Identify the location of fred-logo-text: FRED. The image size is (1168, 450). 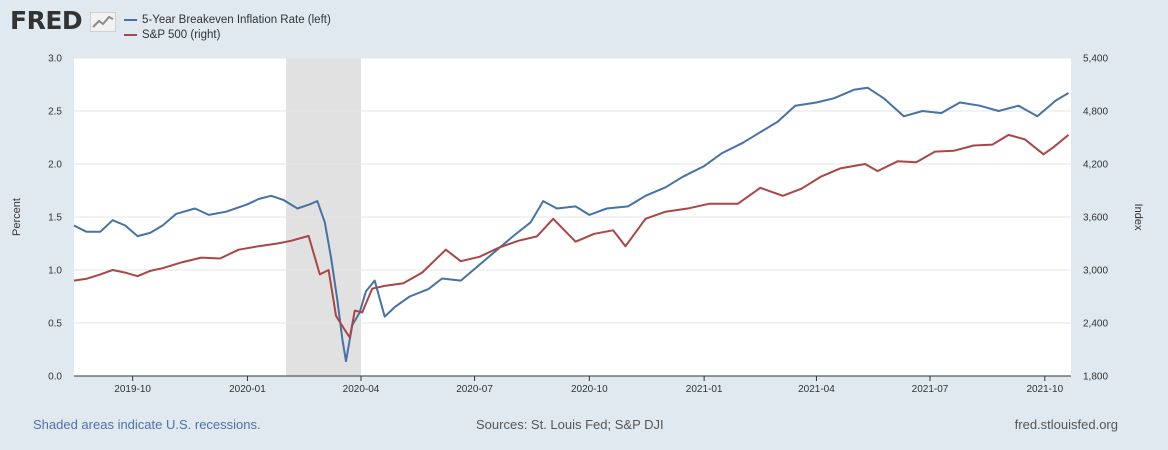
(46, 20).